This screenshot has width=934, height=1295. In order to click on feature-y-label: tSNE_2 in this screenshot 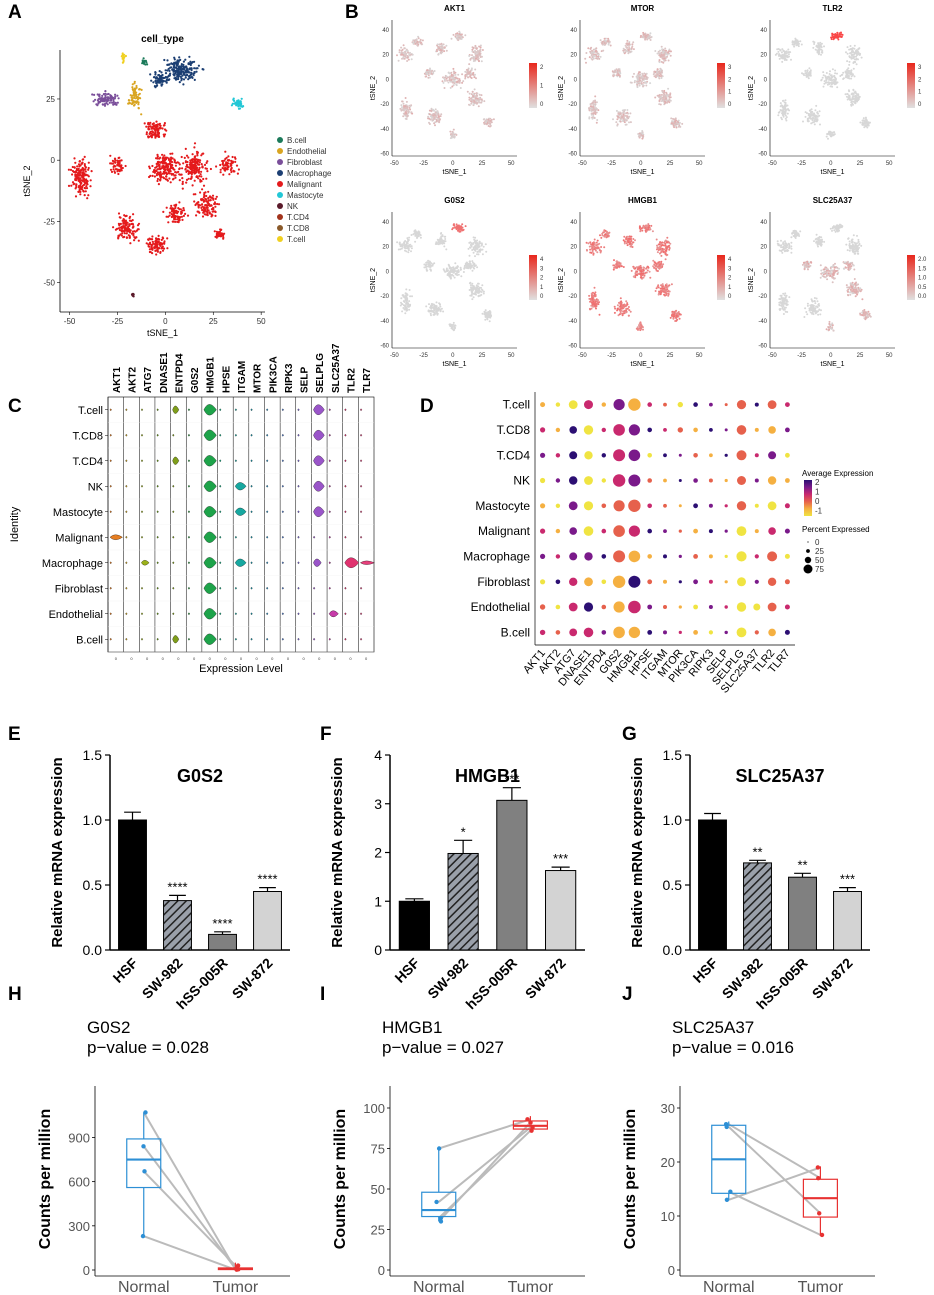, I will do `click(561, 88)`.